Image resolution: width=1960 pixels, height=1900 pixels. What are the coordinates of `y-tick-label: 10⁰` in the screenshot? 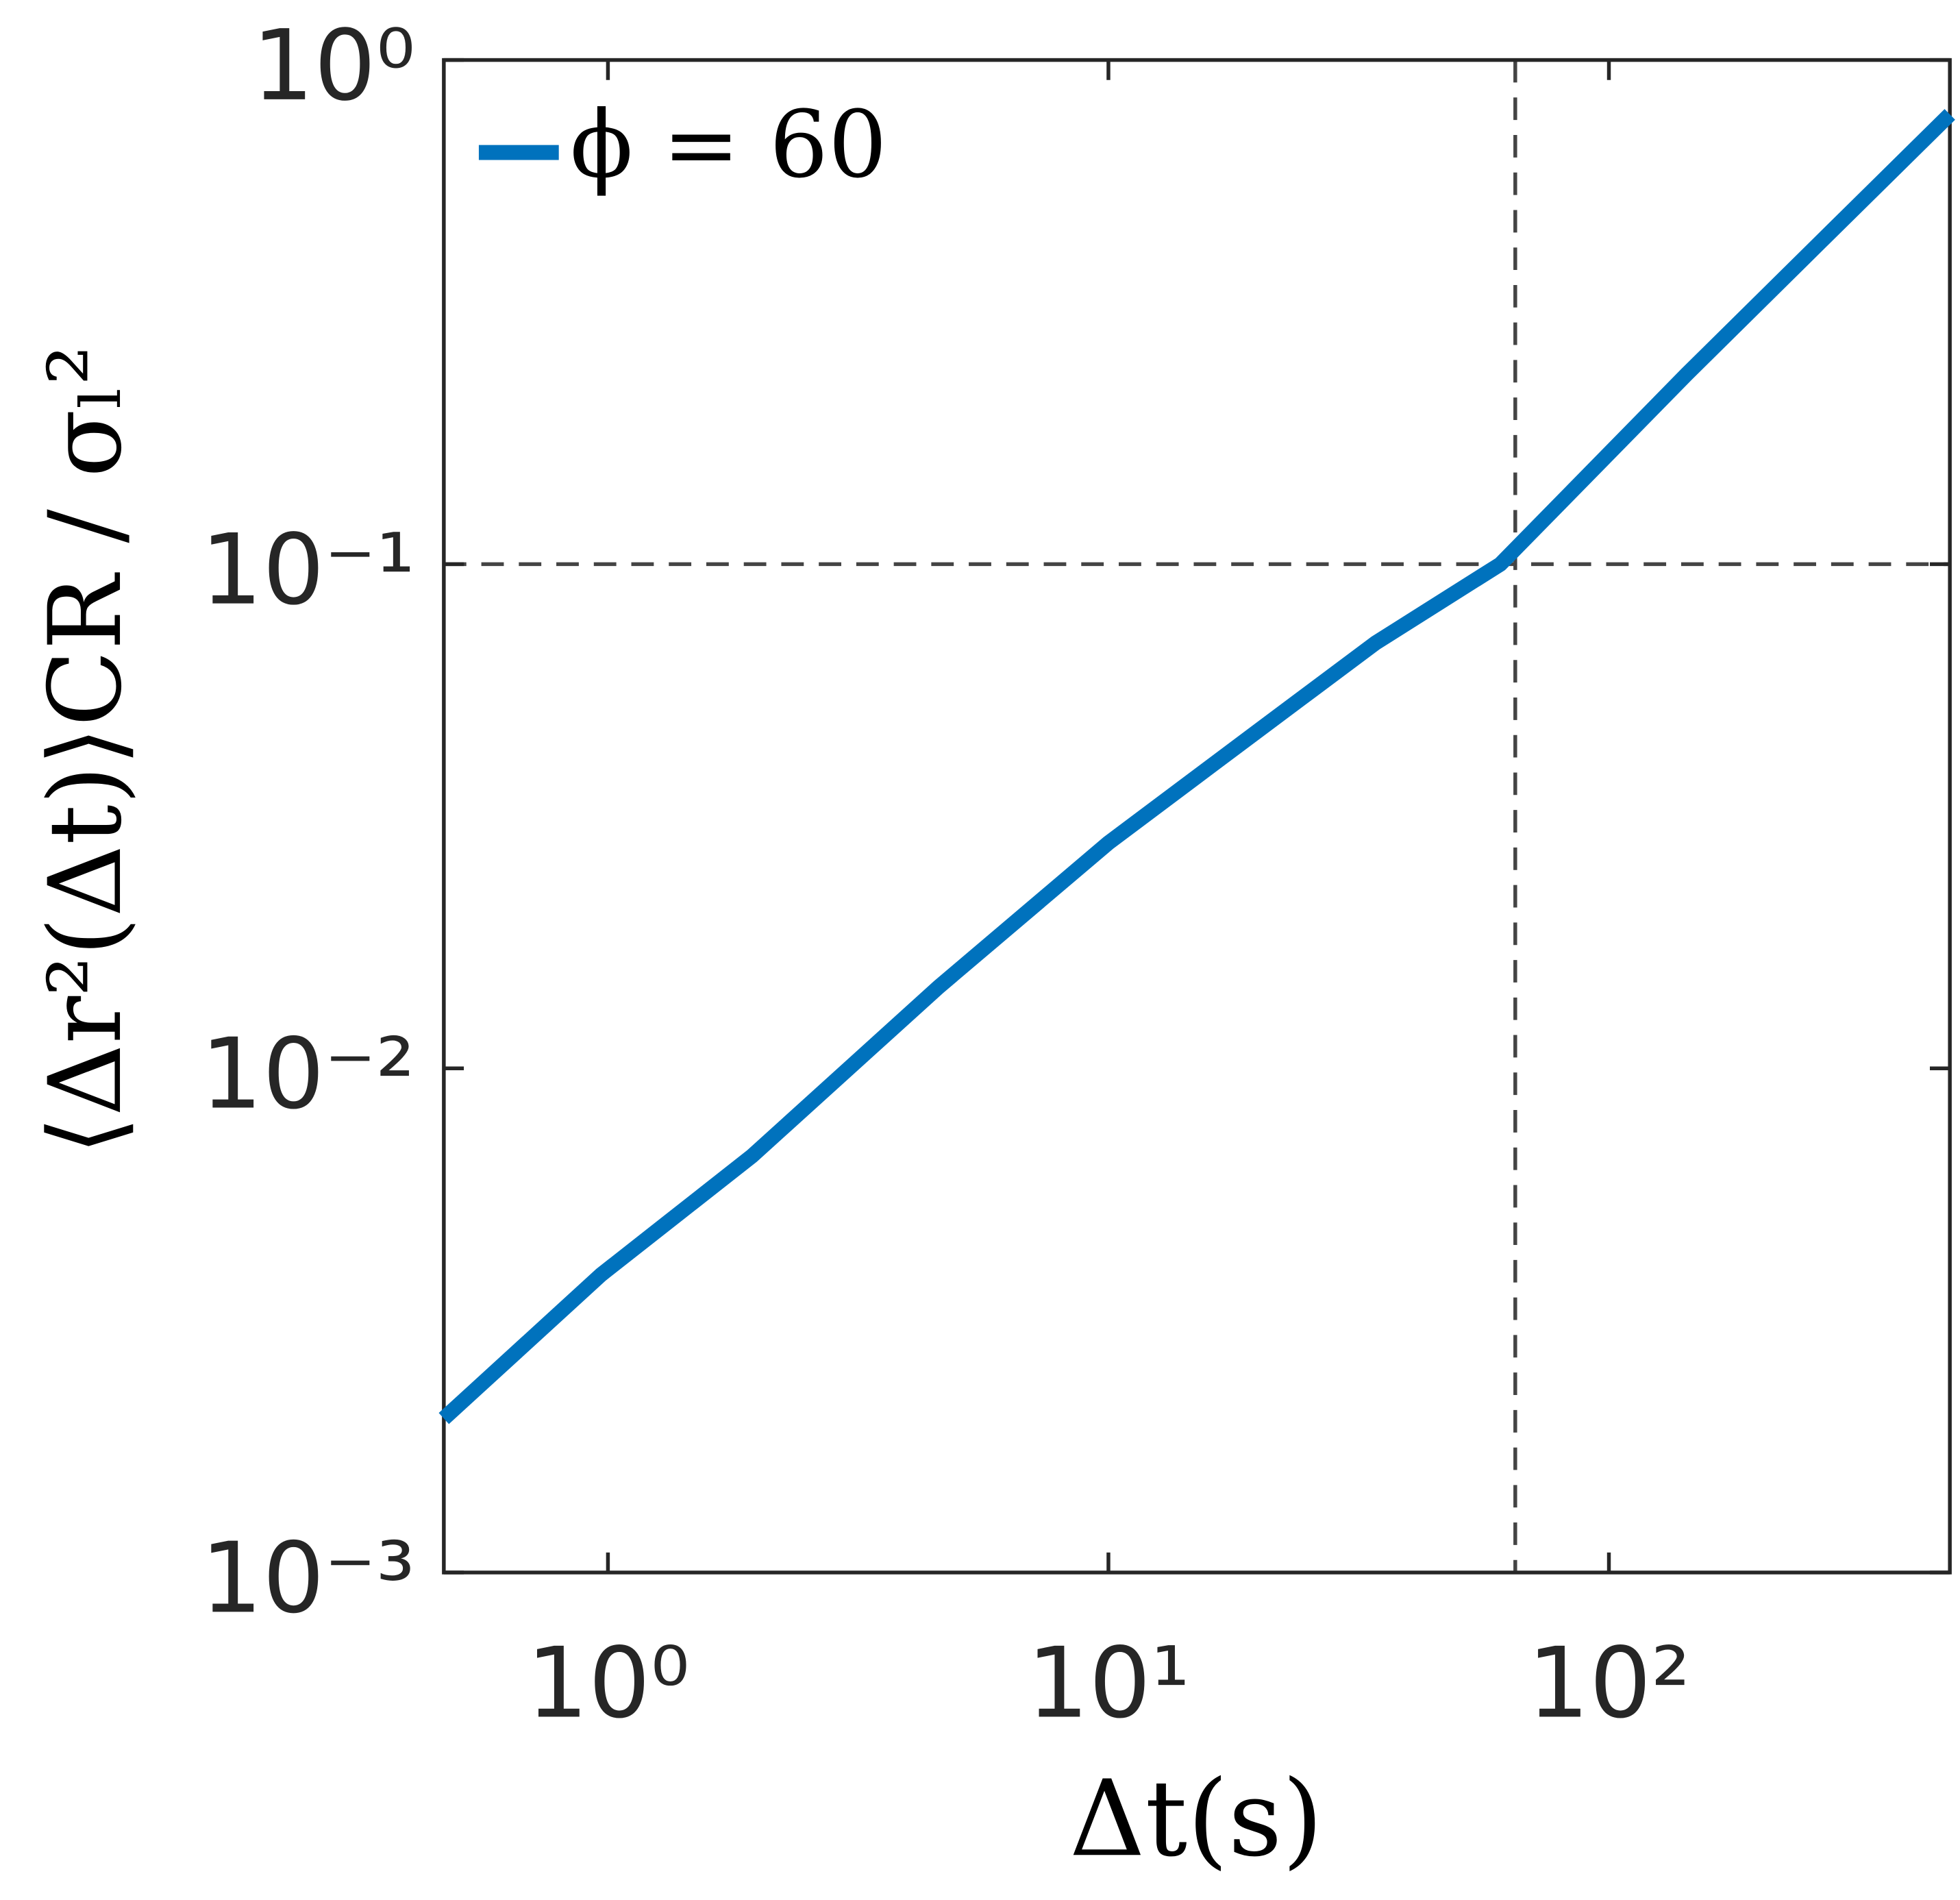 It's located at (334, 66).